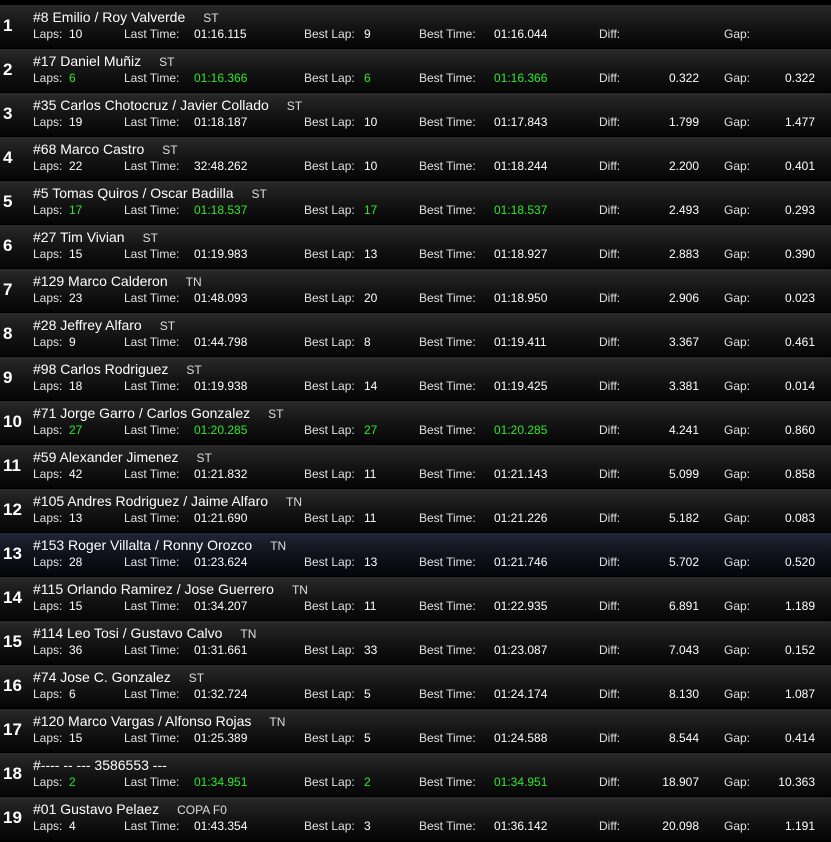 Image resolution: width=831 pixels, height=842 pixels. I want to click on best-lap-value: 27, so click(371, 430).